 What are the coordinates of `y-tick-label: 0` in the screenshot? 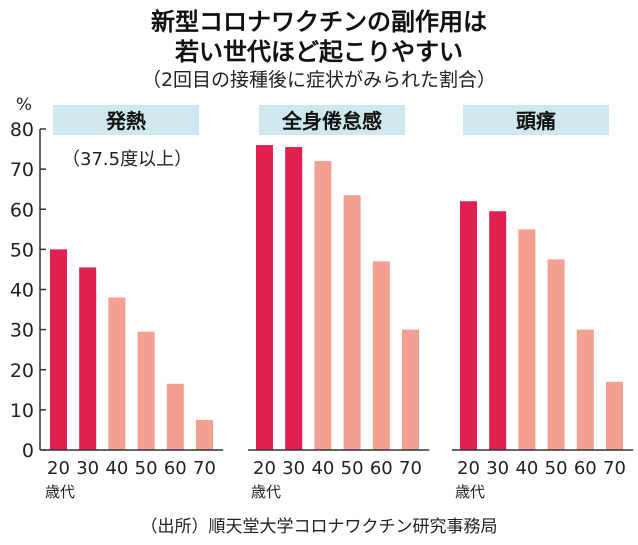 It's located at (28, 451).